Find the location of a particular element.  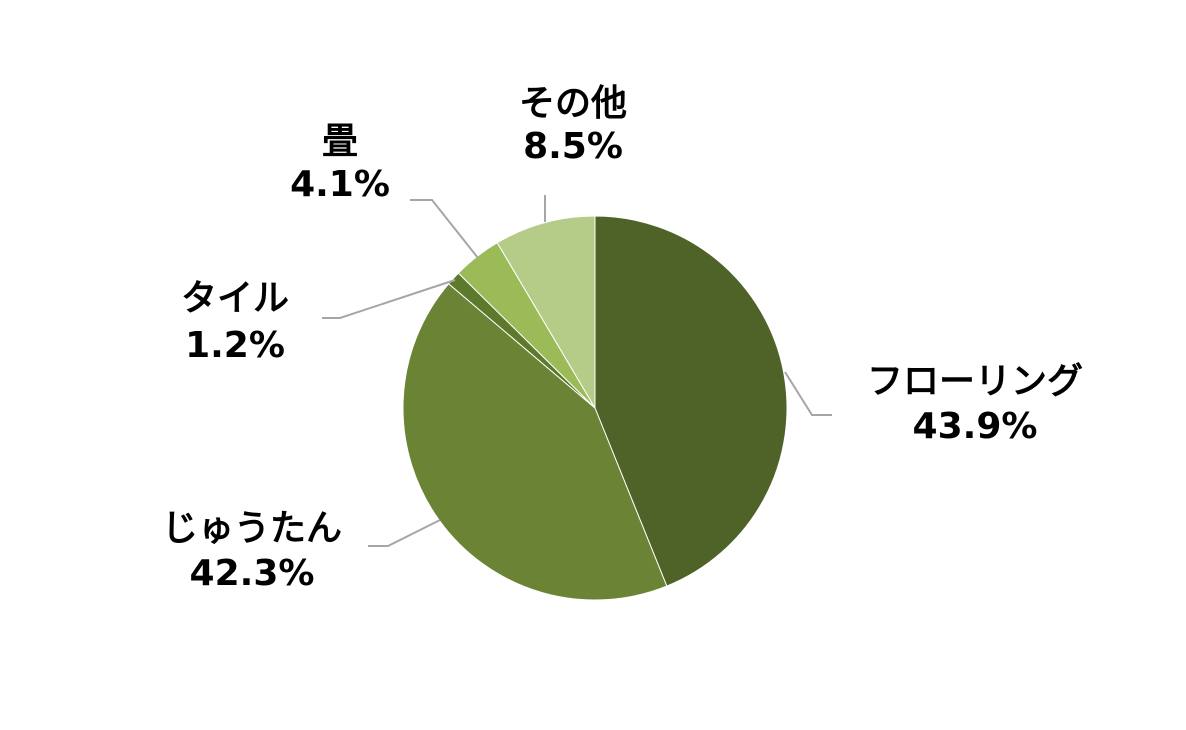

category-label: じゅうたん is located at coordinates (252, 528).